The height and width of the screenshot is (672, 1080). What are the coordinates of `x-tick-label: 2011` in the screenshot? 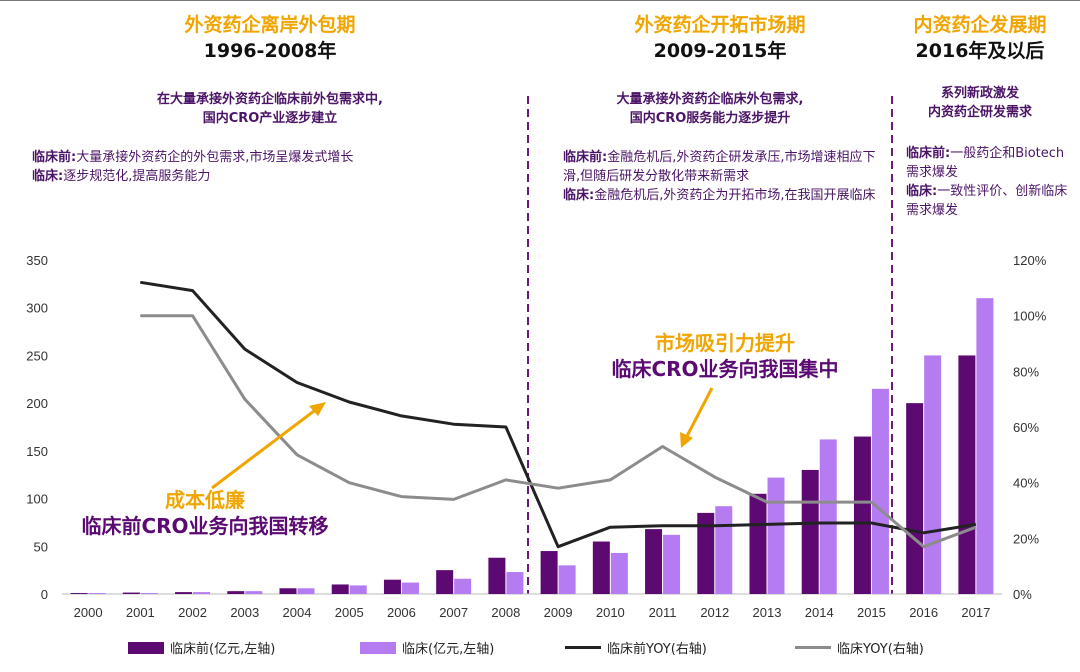 It's located at (663, 612).